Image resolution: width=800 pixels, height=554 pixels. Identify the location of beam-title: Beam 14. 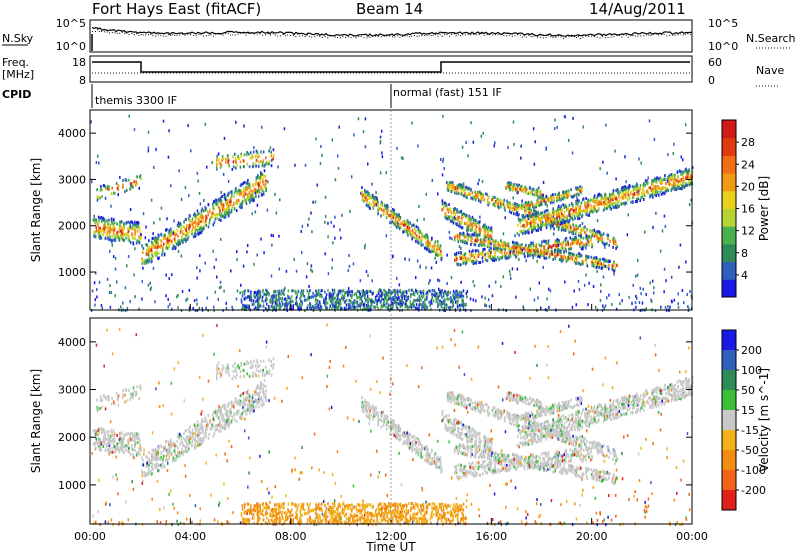
(390, 9).